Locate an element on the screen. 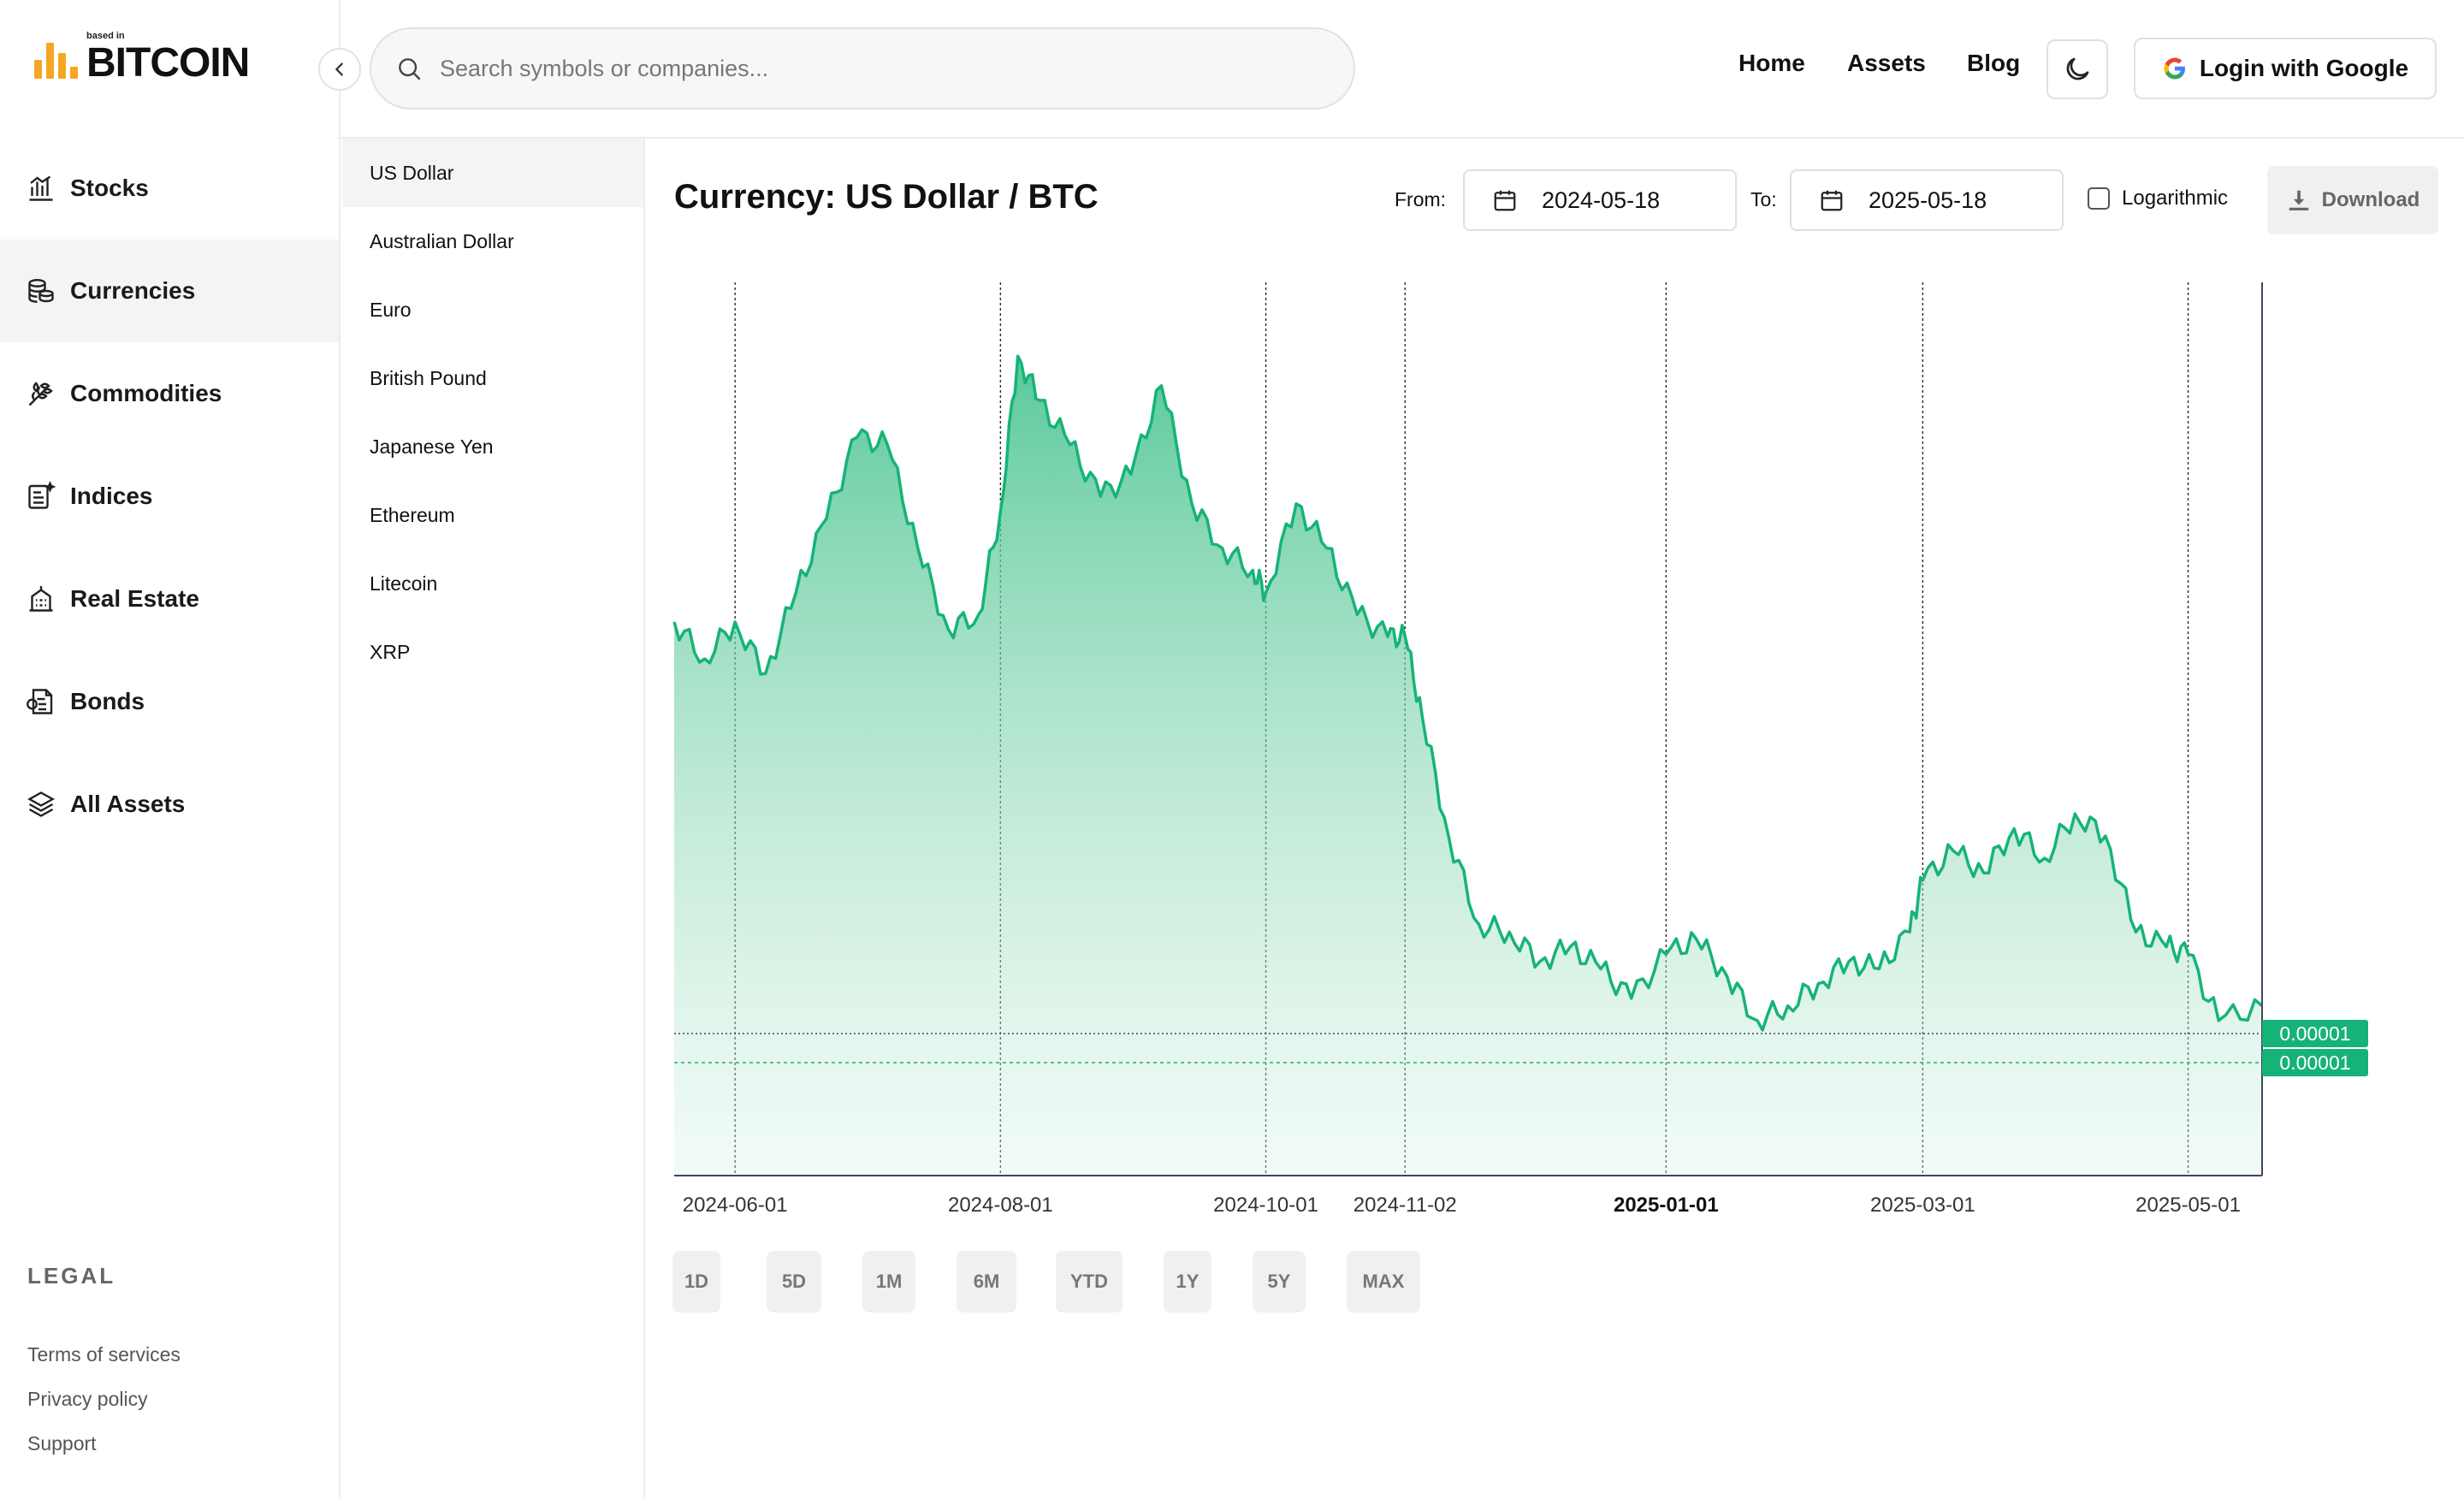 Image resolution: width=2464 pixels, height=1499 pixels. dark-mode-toggle is located at coordinates (2077, 69).